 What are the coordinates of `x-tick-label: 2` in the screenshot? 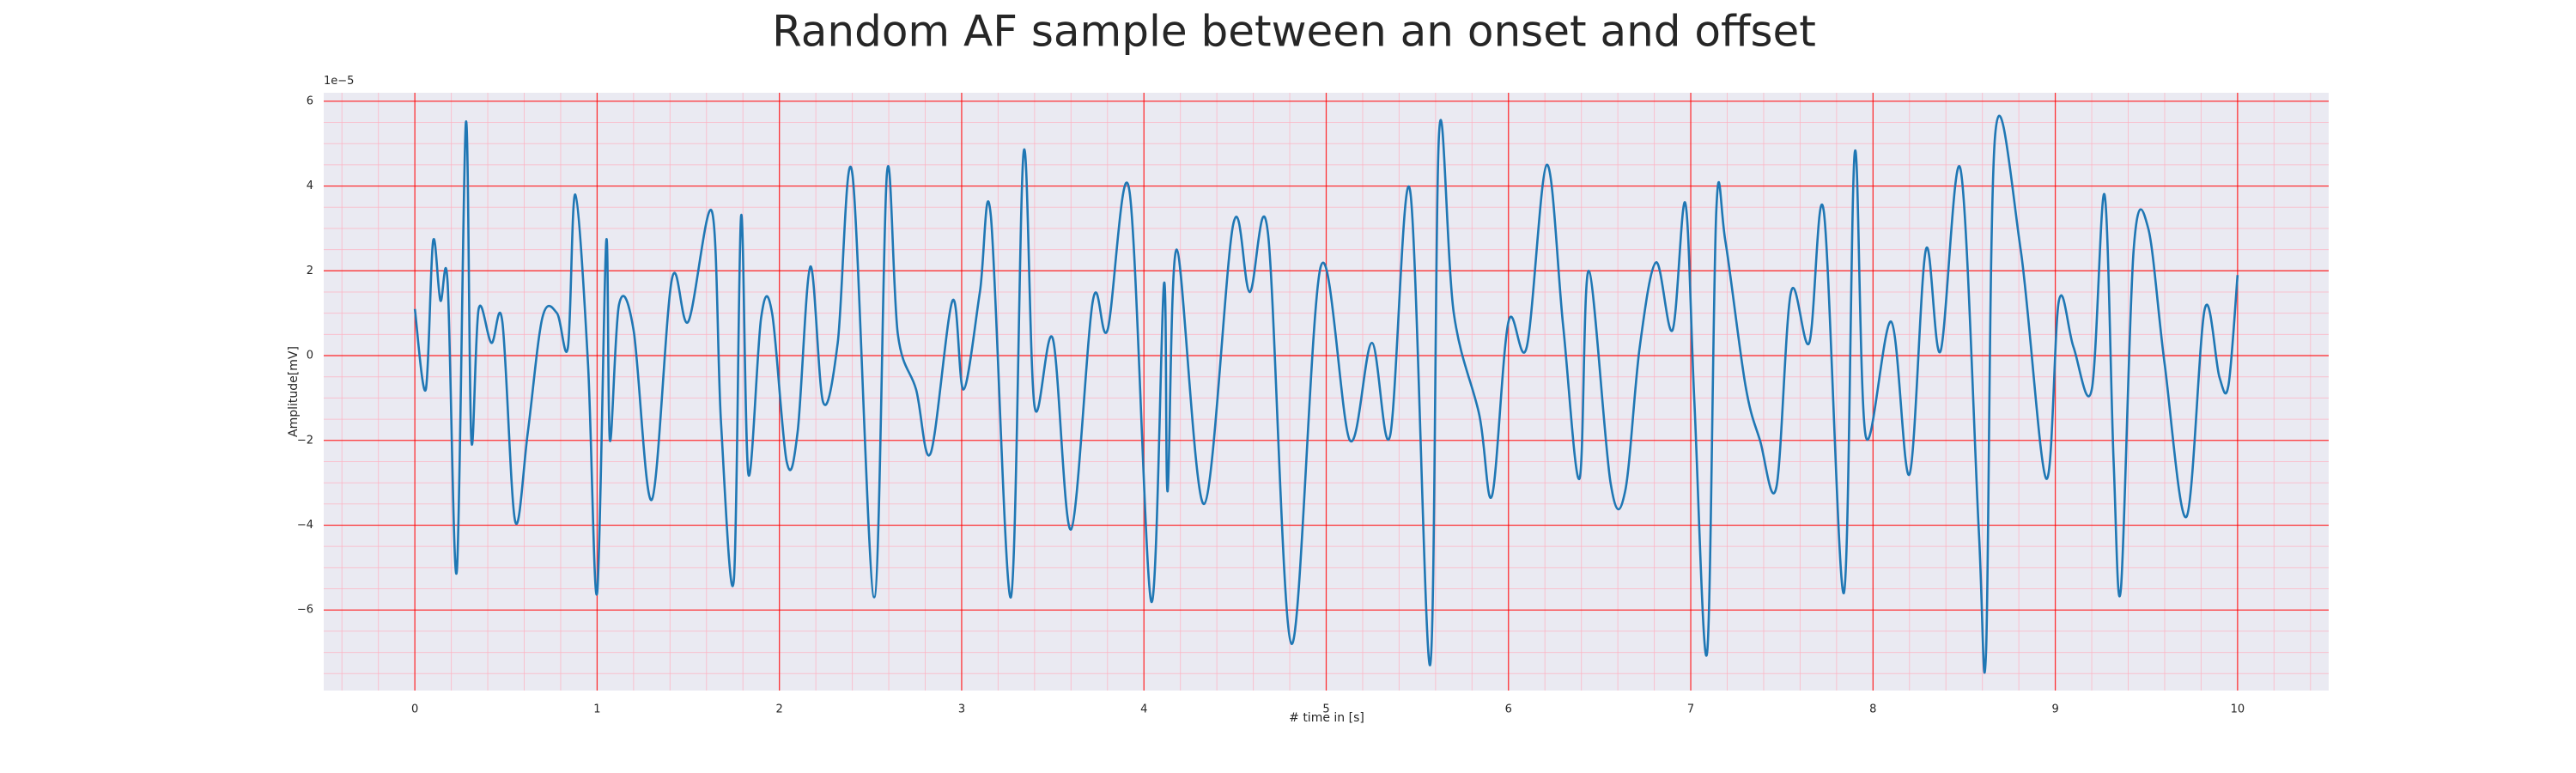 It's located at (779, 709).